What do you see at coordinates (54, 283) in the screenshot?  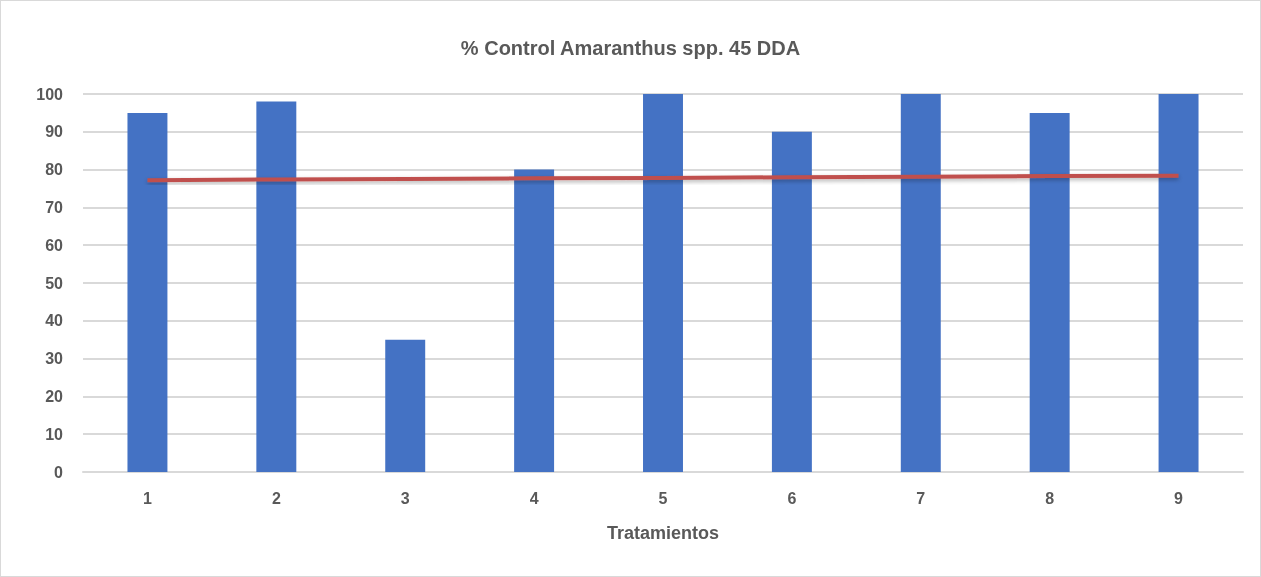 I see `y-tick-label: 50` at bounding box center [54, 283].